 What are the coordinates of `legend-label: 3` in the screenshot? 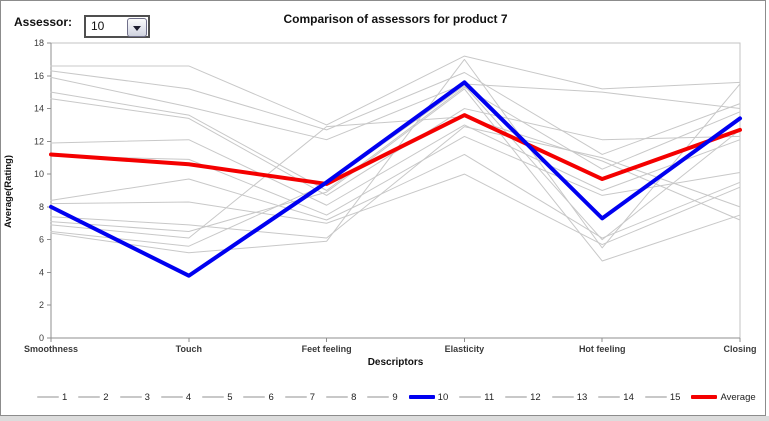 It's located at (147, 397).